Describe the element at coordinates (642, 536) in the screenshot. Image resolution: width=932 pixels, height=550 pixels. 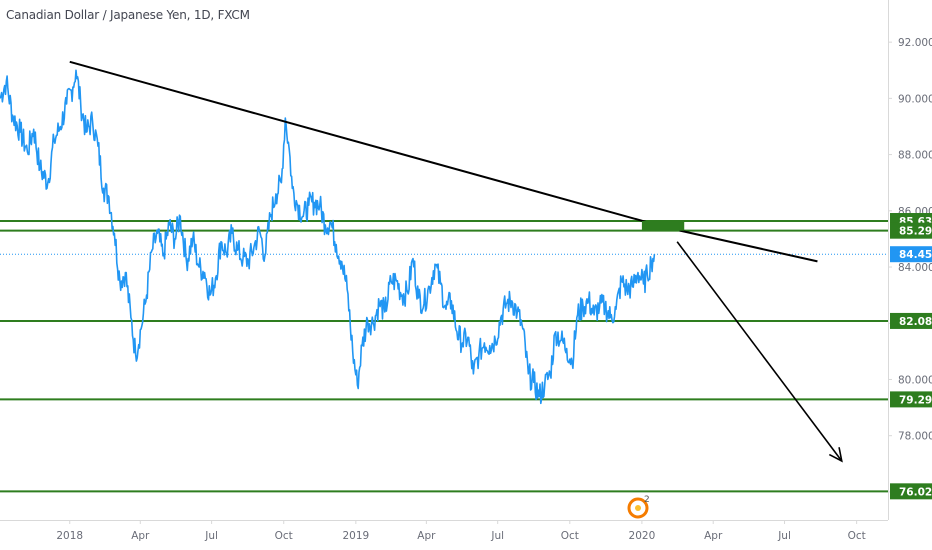
I see `time-tick-label: 2020` at that location.